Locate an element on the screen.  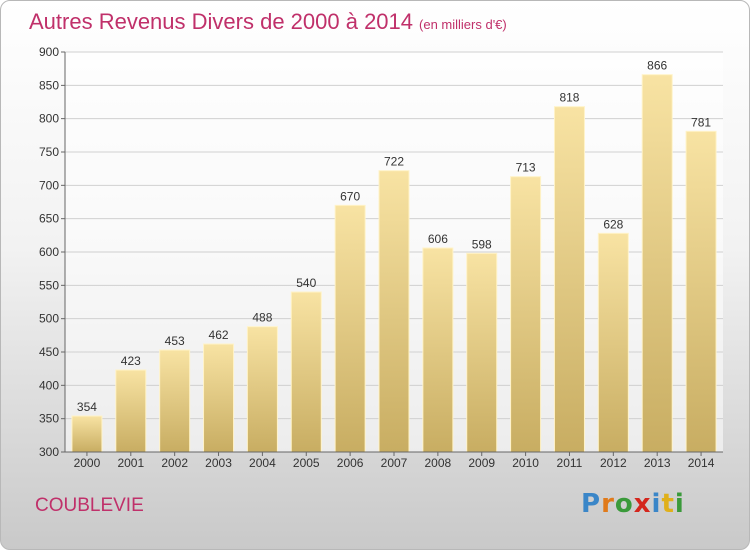
x-tick-label: 2001 is located at coordinates (130, 463).